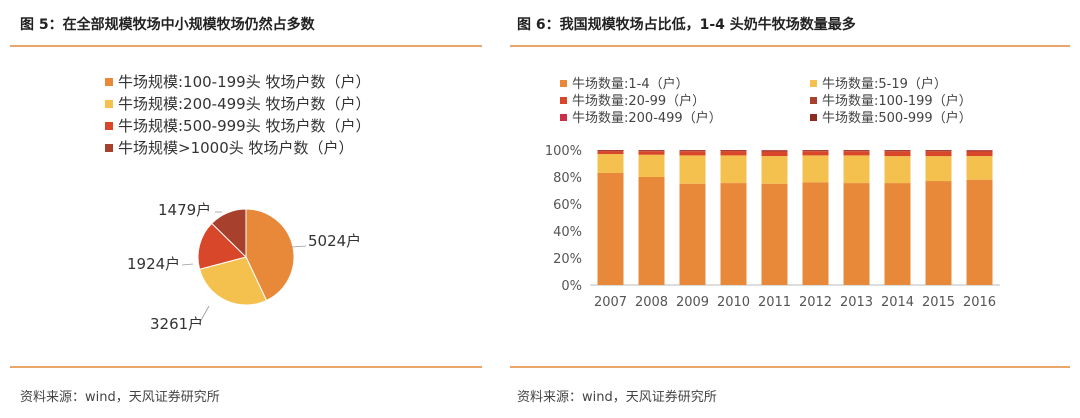  I want to click on pie-value-label: 3261户, so click(176, 324).